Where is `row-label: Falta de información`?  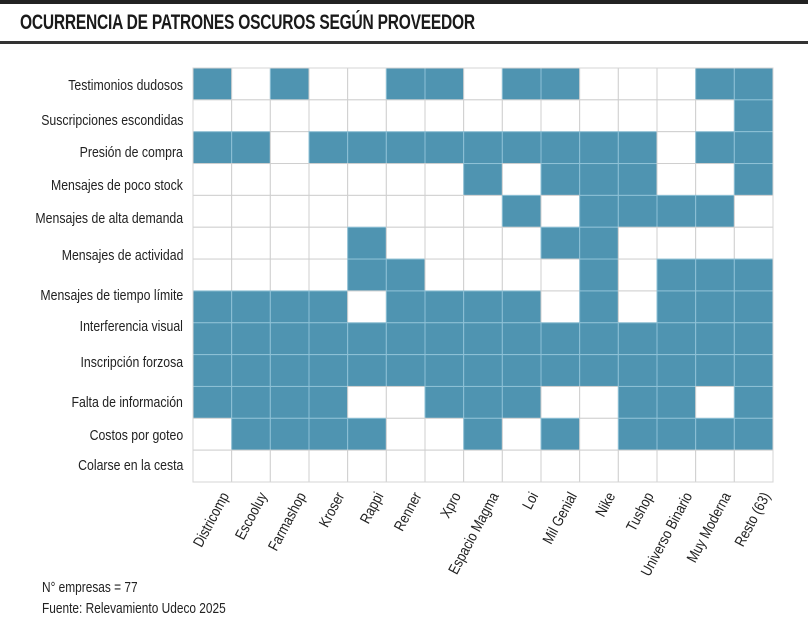
row-label: Falta de información is located at coordinates (127, 402).